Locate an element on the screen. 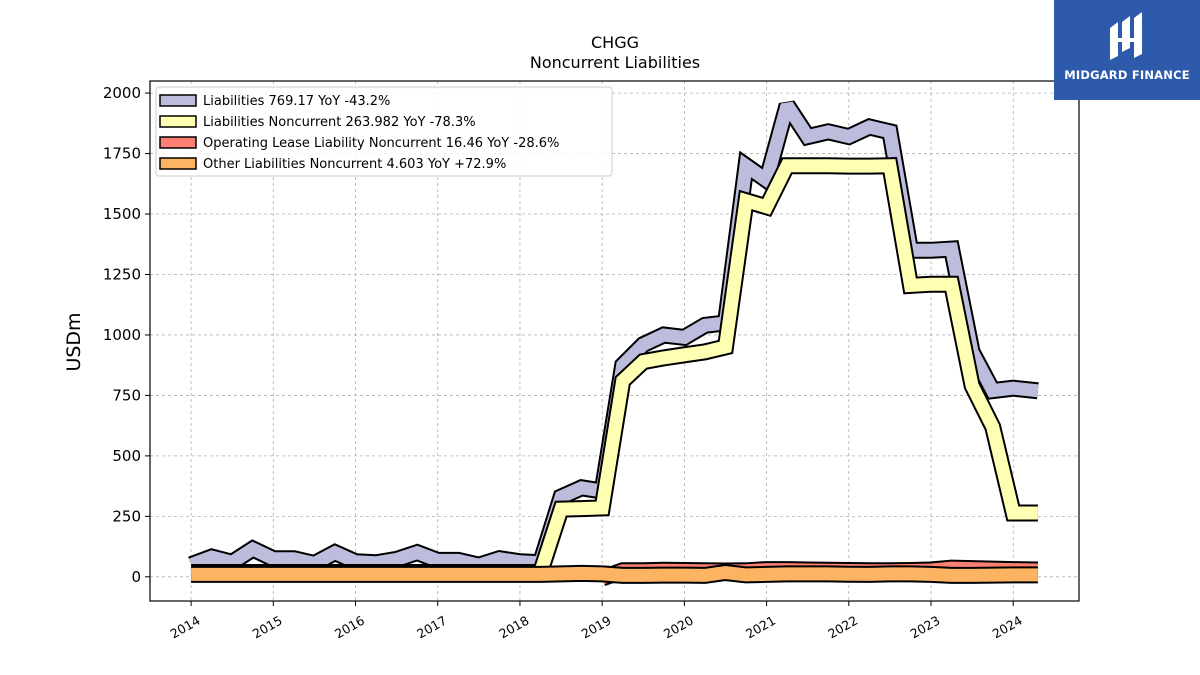 The image size is (1200, 675). x-tick-label: 2017 is located at coordinates (431, 627).